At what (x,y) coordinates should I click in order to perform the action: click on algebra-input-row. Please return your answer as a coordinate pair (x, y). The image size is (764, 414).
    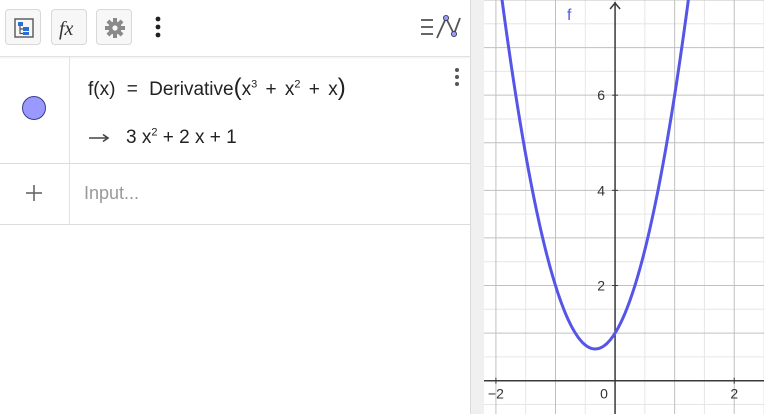
    Looking at the image, I should click on (235, 194).